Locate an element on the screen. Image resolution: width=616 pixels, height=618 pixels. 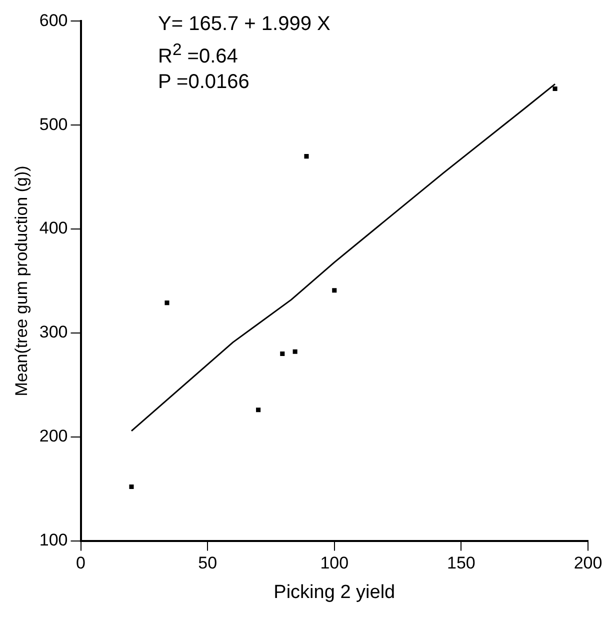
y-tick-label: 600 is located at coordinates (53, 20).